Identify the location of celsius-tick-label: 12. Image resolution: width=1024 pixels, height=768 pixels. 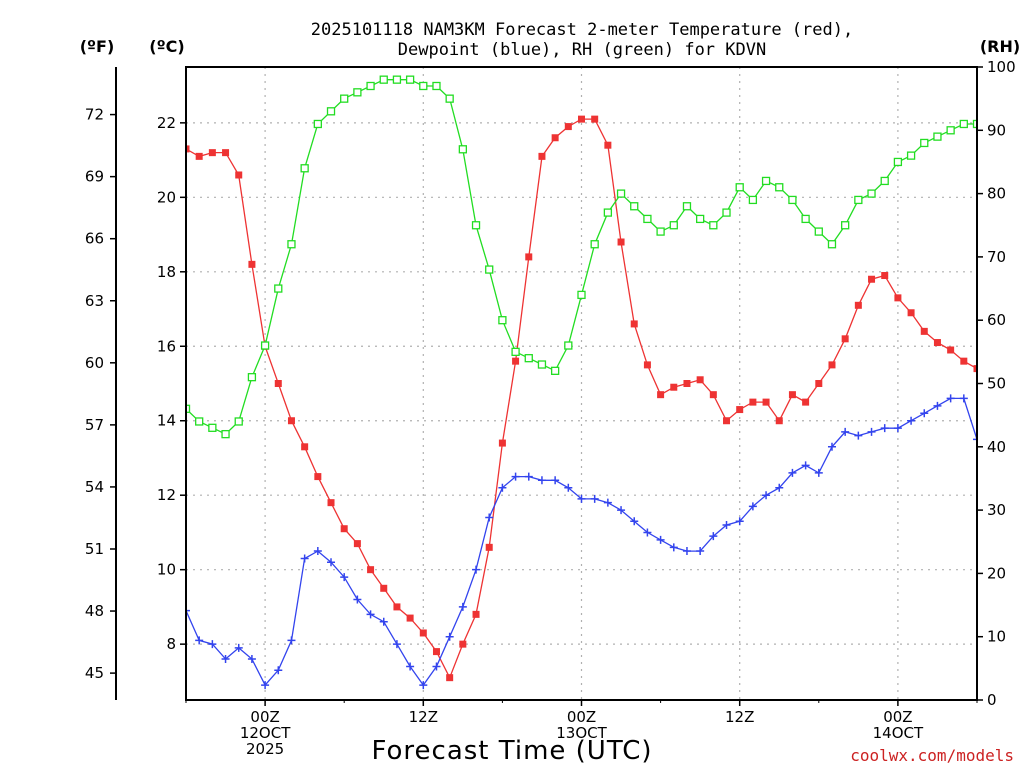
(166, 495).